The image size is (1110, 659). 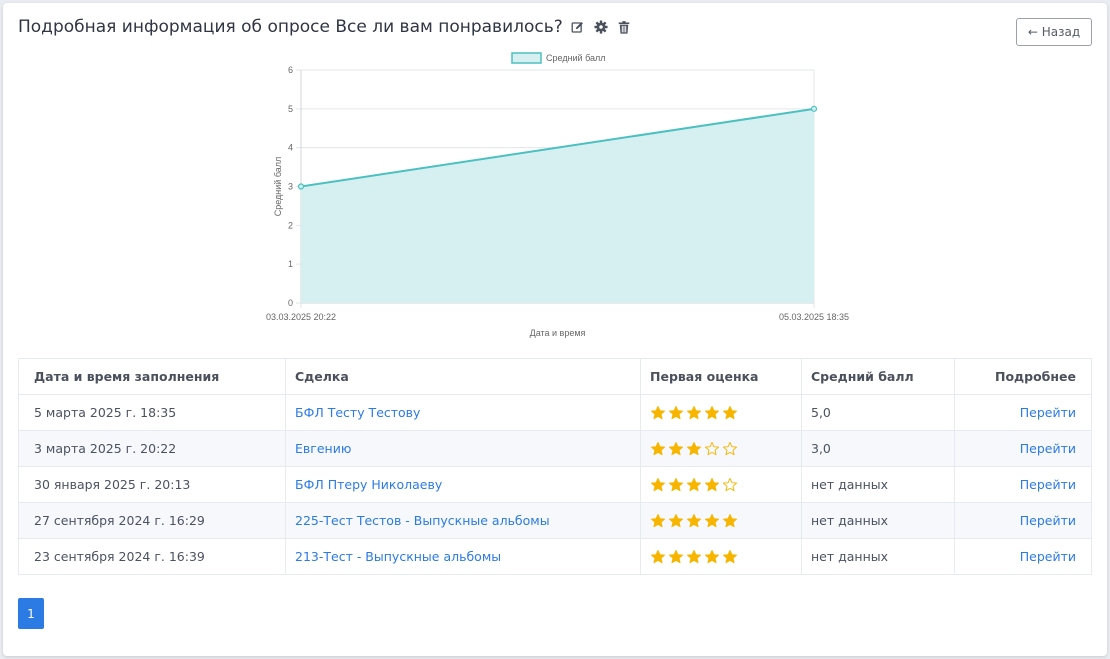 What do you see at coordinates (463, 376) in the screenshot?
I see `col-deal-header: Сделка` at bounding box center [463, 376].